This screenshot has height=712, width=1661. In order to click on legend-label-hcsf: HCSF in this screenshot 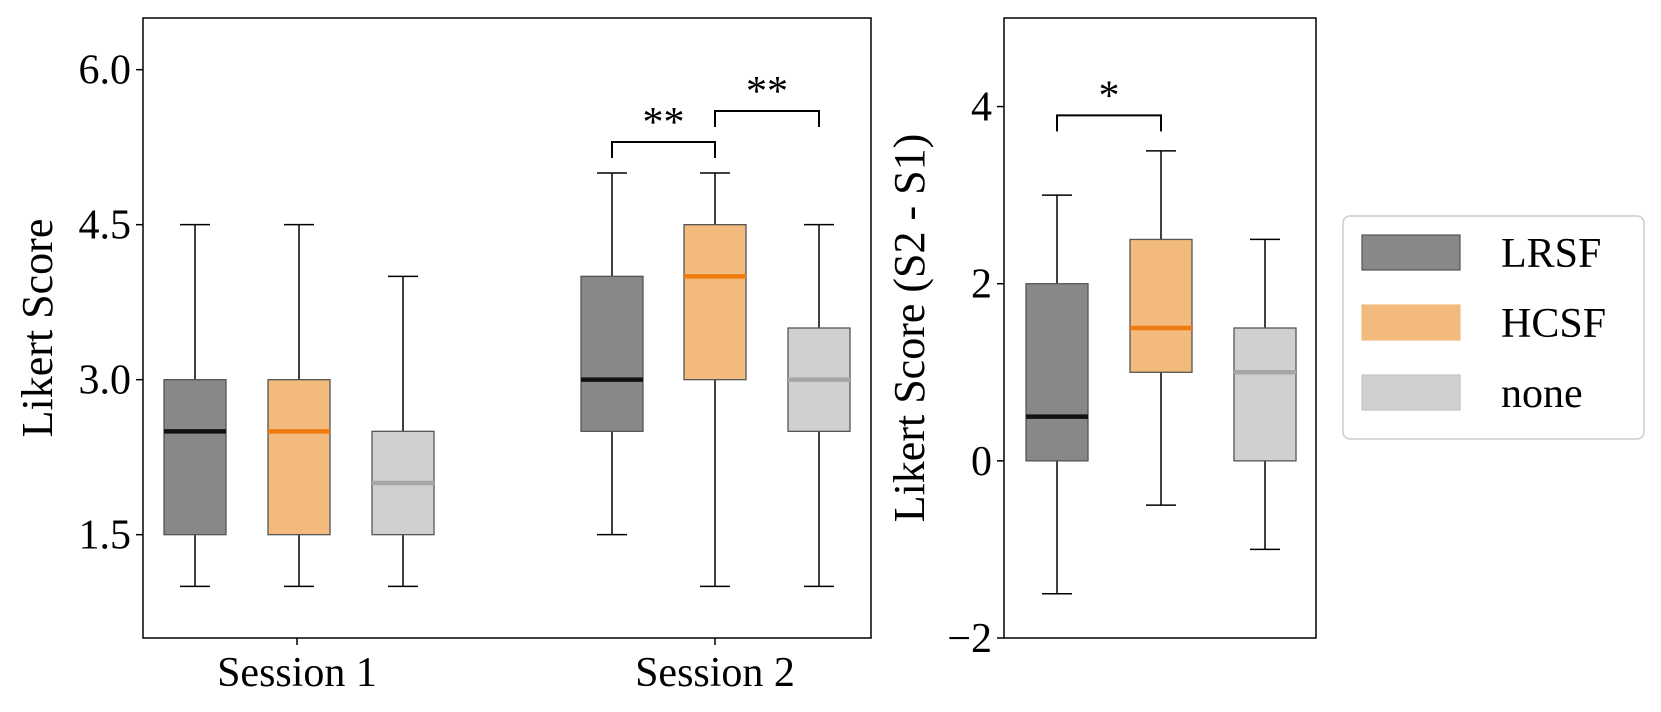, I will do `click(1553, 324)`.